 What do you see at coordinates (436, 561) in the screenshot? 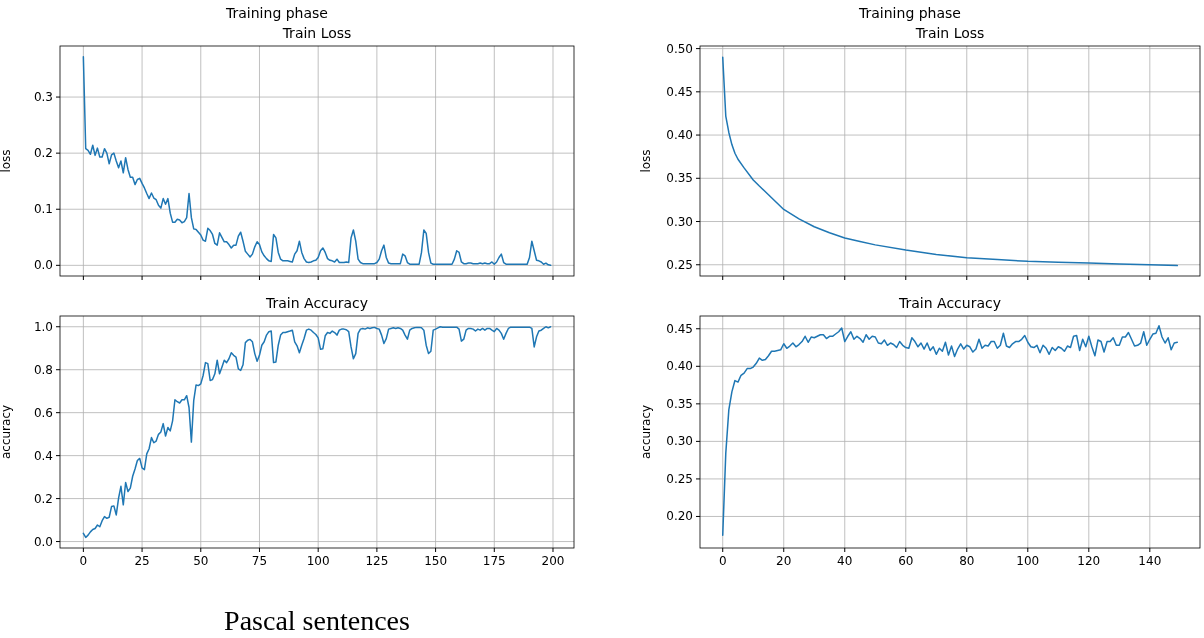
I see `x-tick-label: 150` at bounding box center [436, 561].